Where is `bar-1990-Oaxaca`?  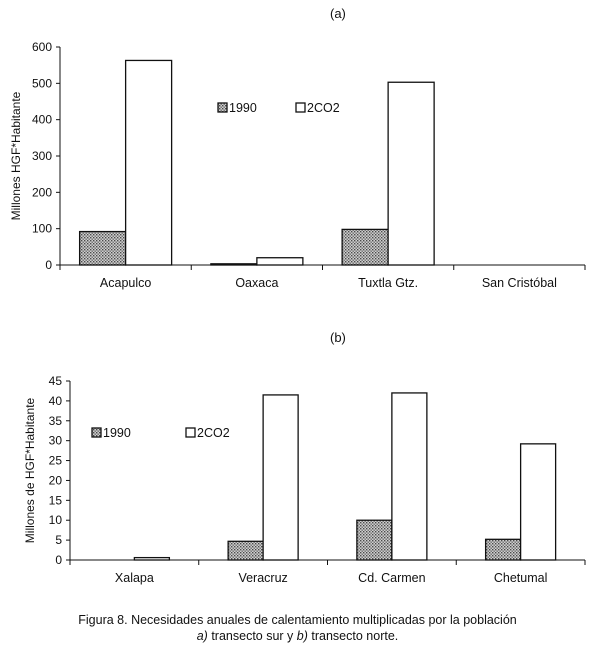 bar-1990-Oaxaca is located at coordinates (234, 264).